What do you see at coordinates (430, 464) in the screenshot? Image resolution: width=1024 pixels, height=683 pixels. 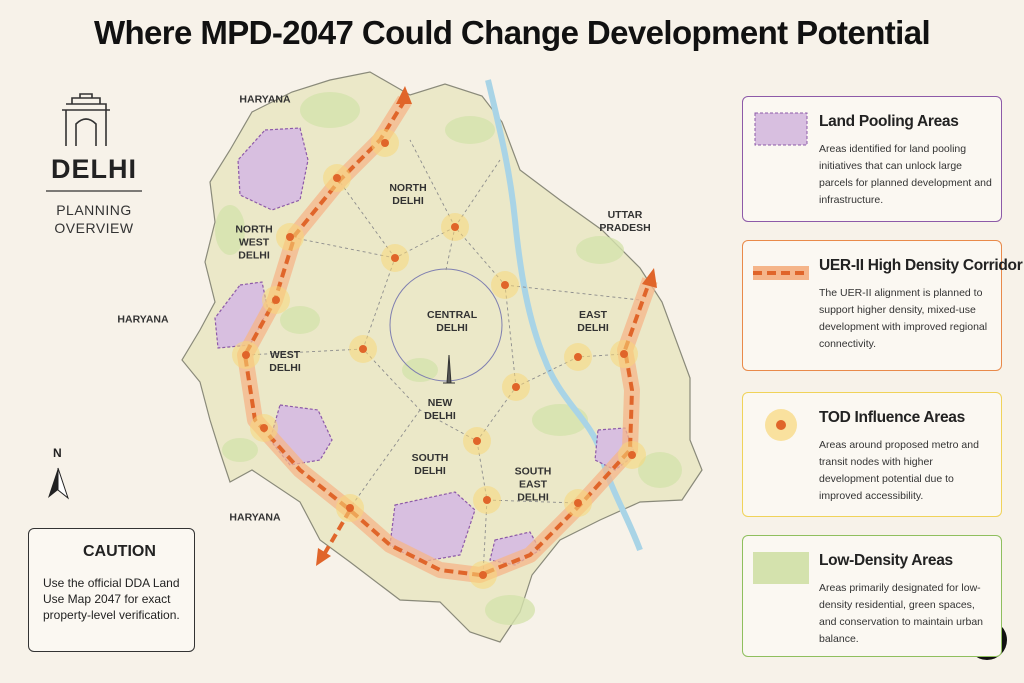 I see `region-label: SOUTH DELHI` at bounding box center [430, 464].